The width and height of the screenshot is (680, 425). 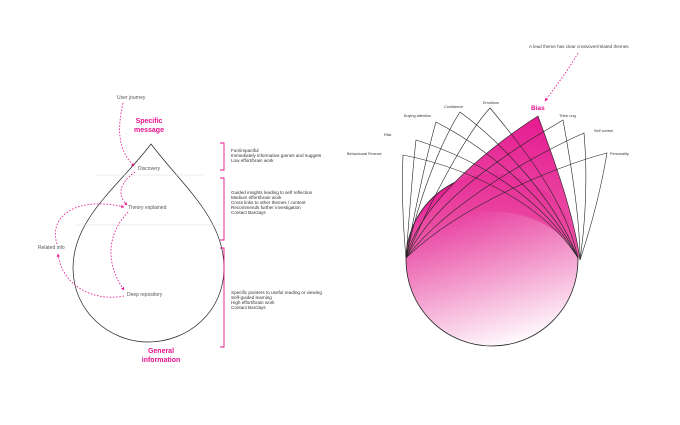 What do you see at coordinates (131, 98) in the screenshot?
I see `user-journey-label: User journey` at bounding box center [131, 98].